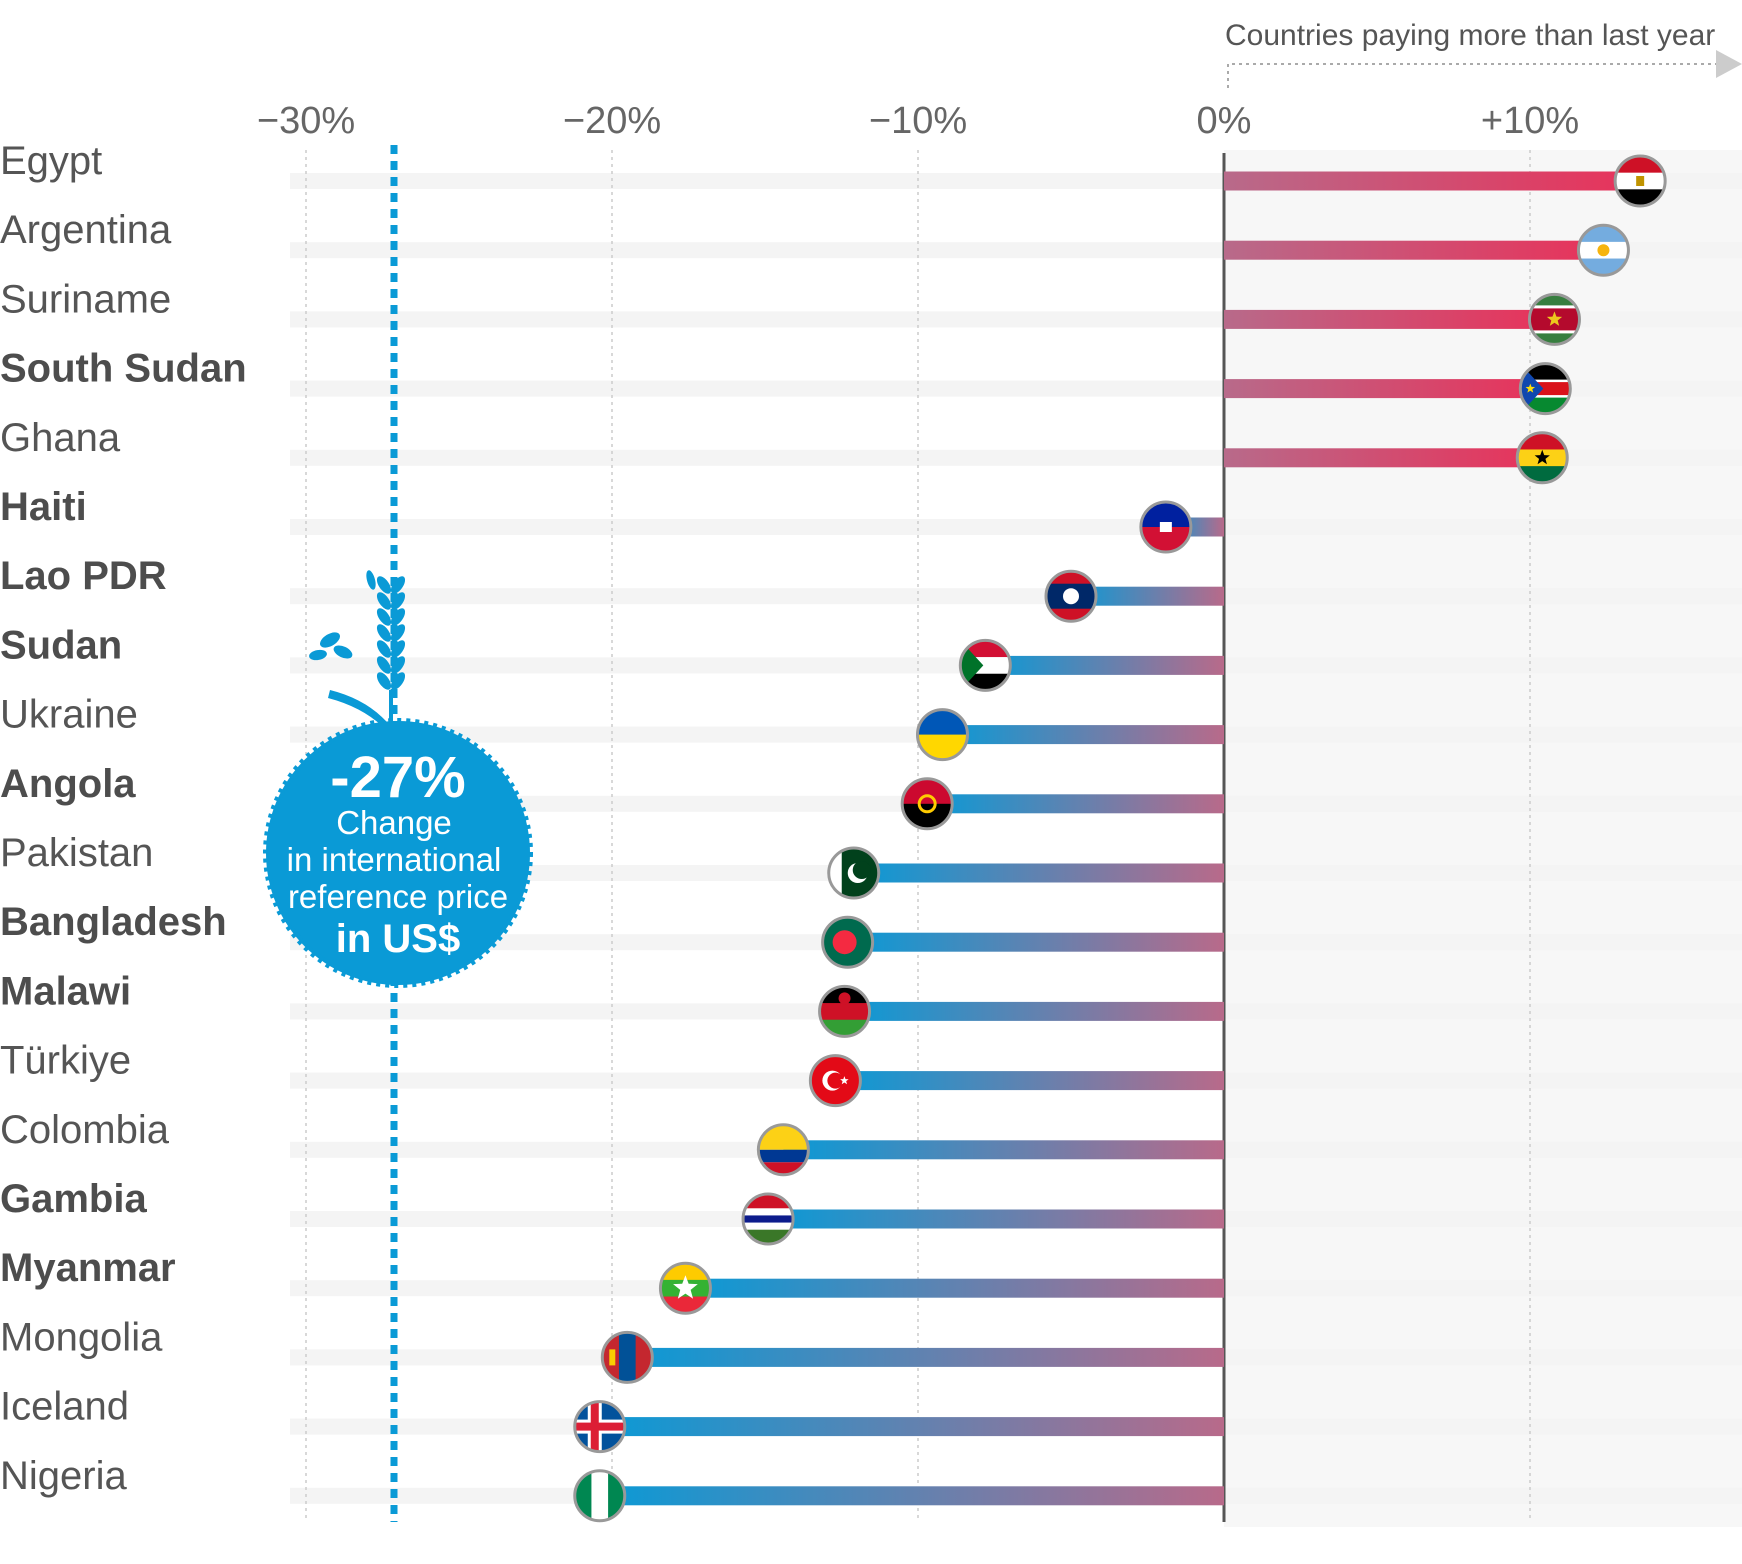  I want to click on bar-argentina, so click(1414, 250).